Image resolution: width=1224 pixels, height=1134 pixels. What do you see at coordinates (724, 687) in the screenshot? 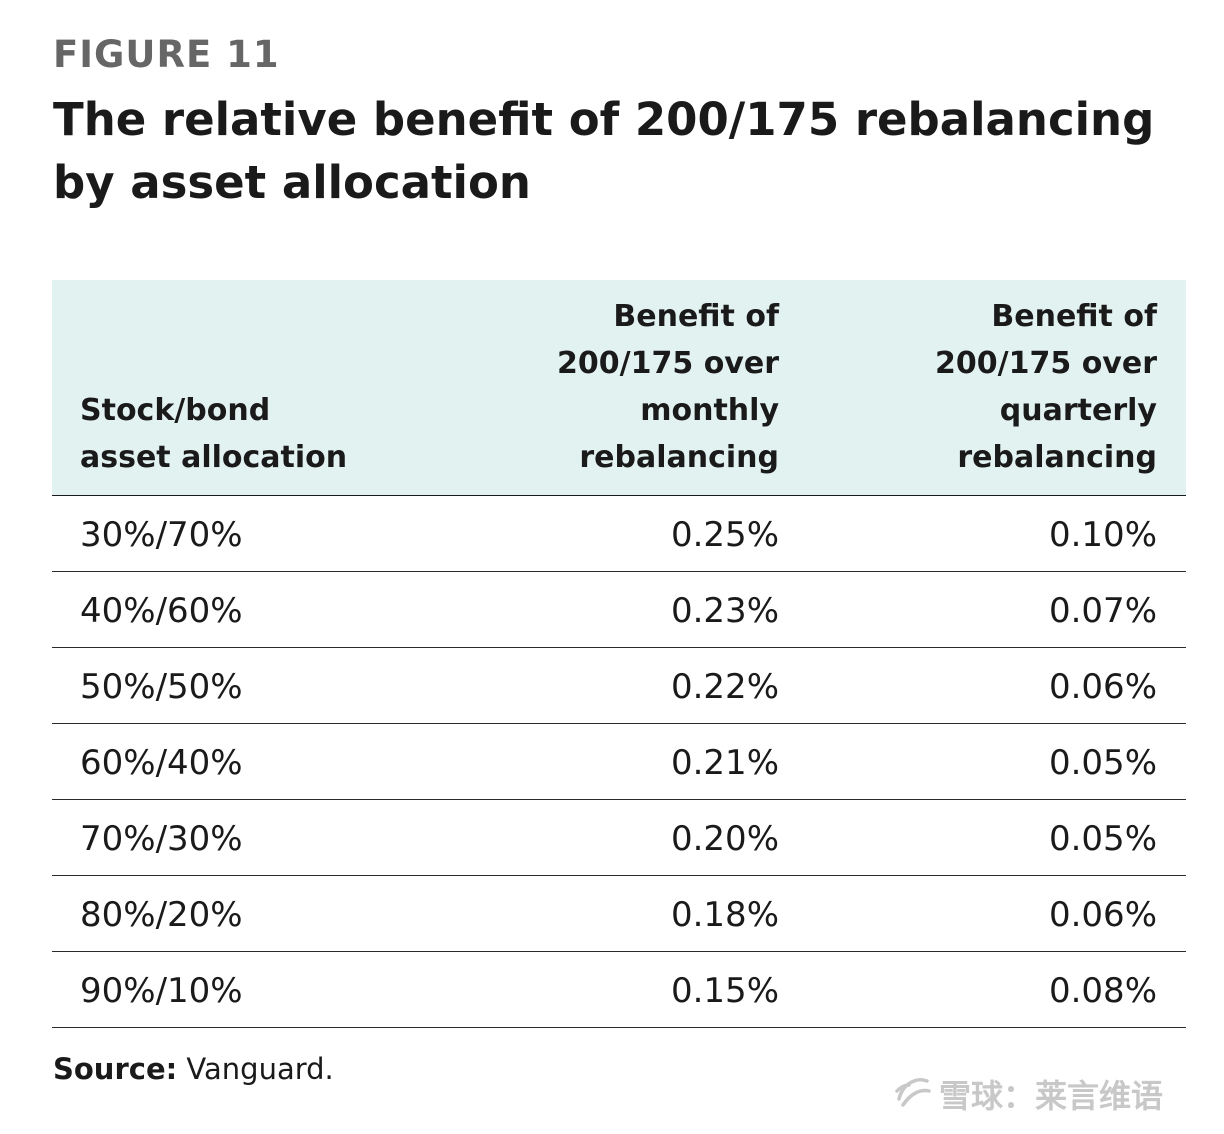
I see `cell-monthly-benefit: 0.22%` at bounding box center [724, 687].